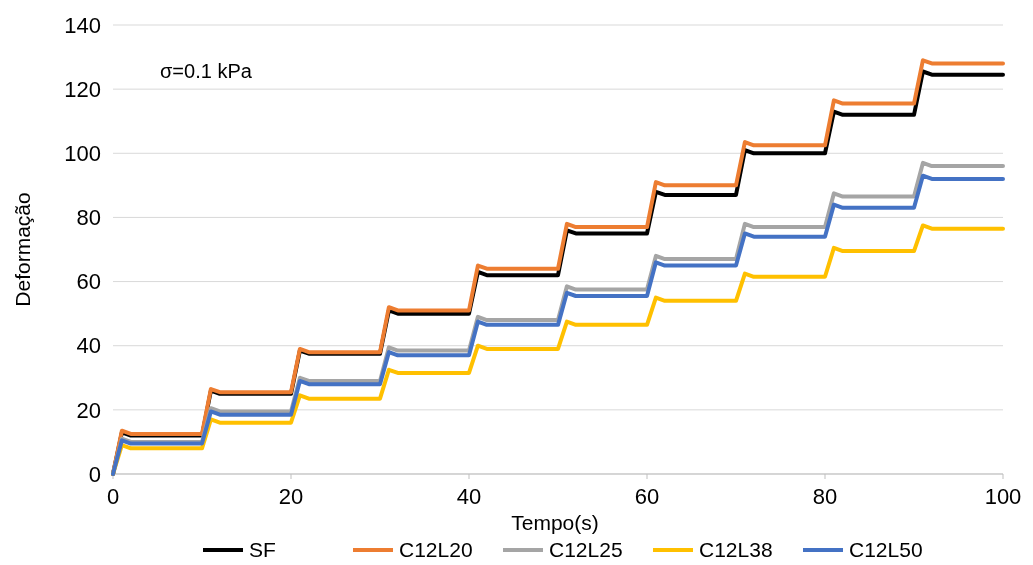 The height and width of the screenshot is (565, 1033). What do you see at coordinates (1003, 496) in the screenshot?
I see `x-tick-label: 100` at bounding box center [1003, 496].